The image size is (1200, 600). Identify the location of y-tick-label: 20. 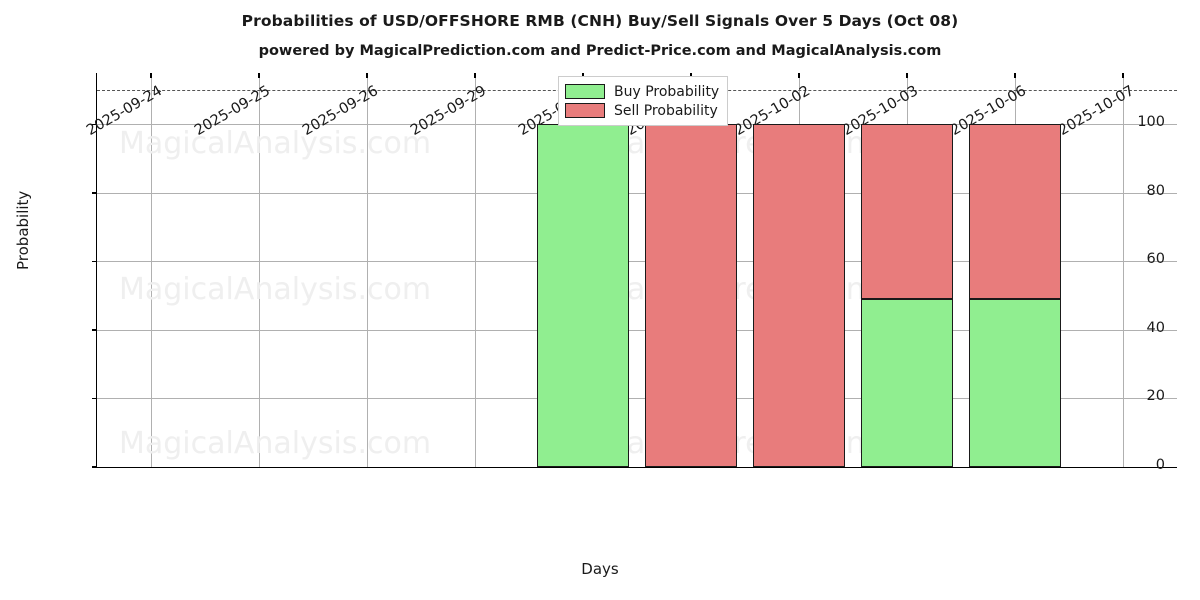
(1155, 396).